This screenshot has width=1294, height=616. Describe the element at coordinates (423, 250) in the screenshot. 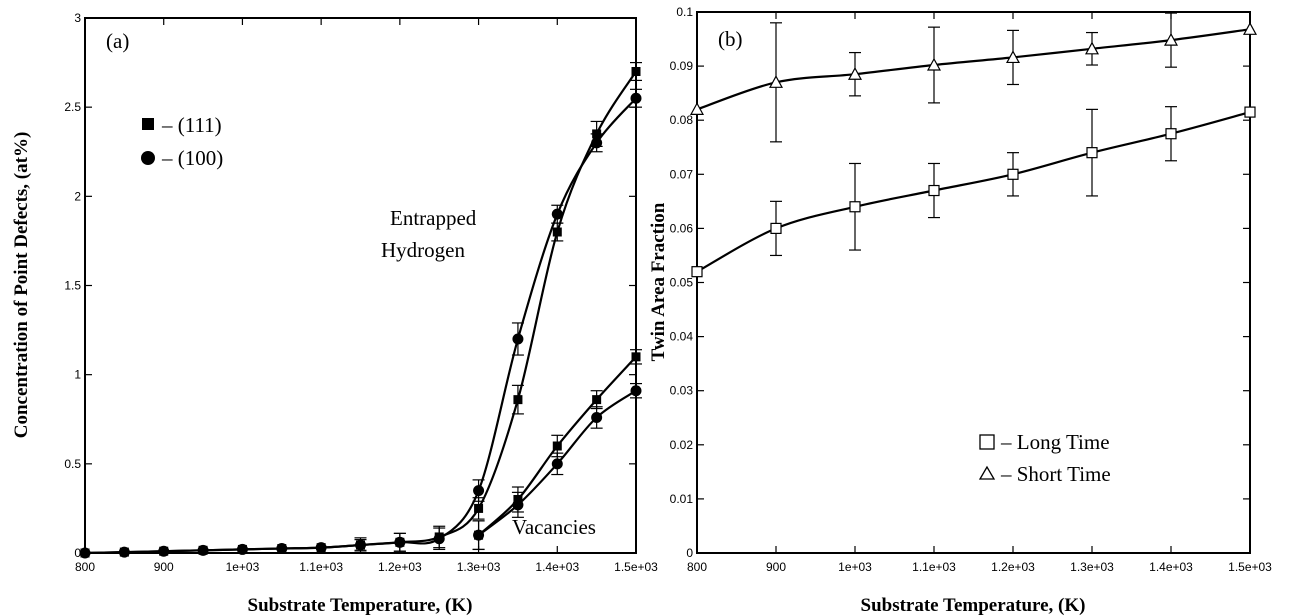

I see `chart-a-annotation-hydrogen: Hydrogen` at that location.